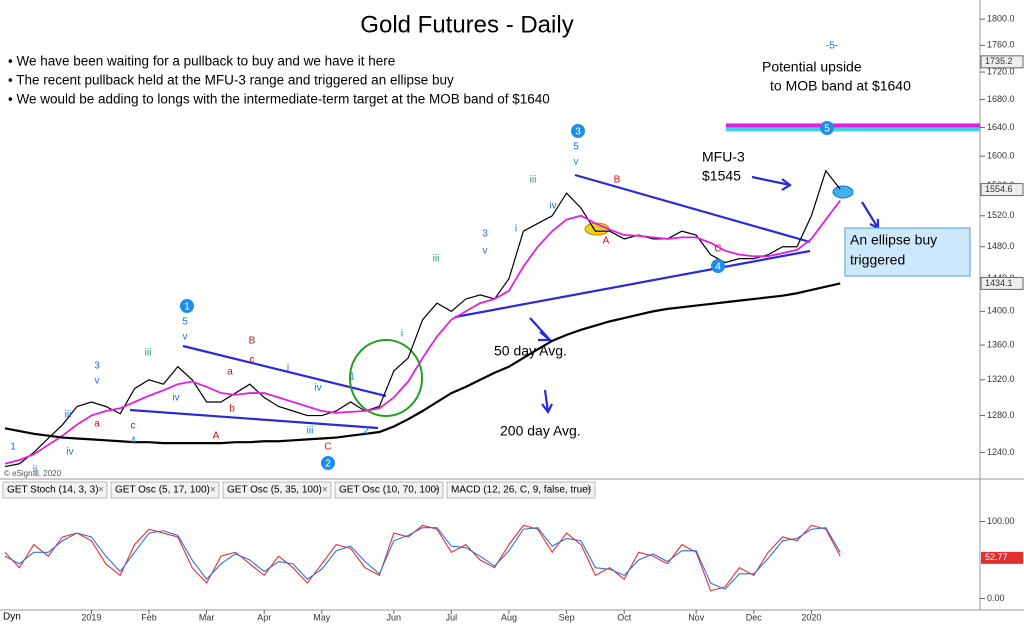 Image resolution: width=1024 pixels, height=631 pixels. Describe the element at coordinates (264, 617) in the screenshot. I see `x-tick-label: Apr` at that location.